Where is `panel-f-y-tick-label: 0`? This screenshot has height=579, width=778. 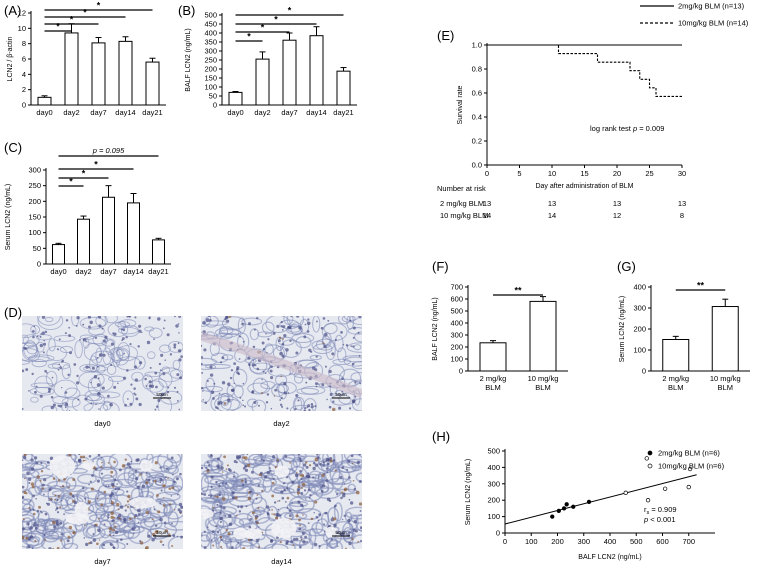
panel-f-y-tick-label: 0 is located at coordinates (461, 371).